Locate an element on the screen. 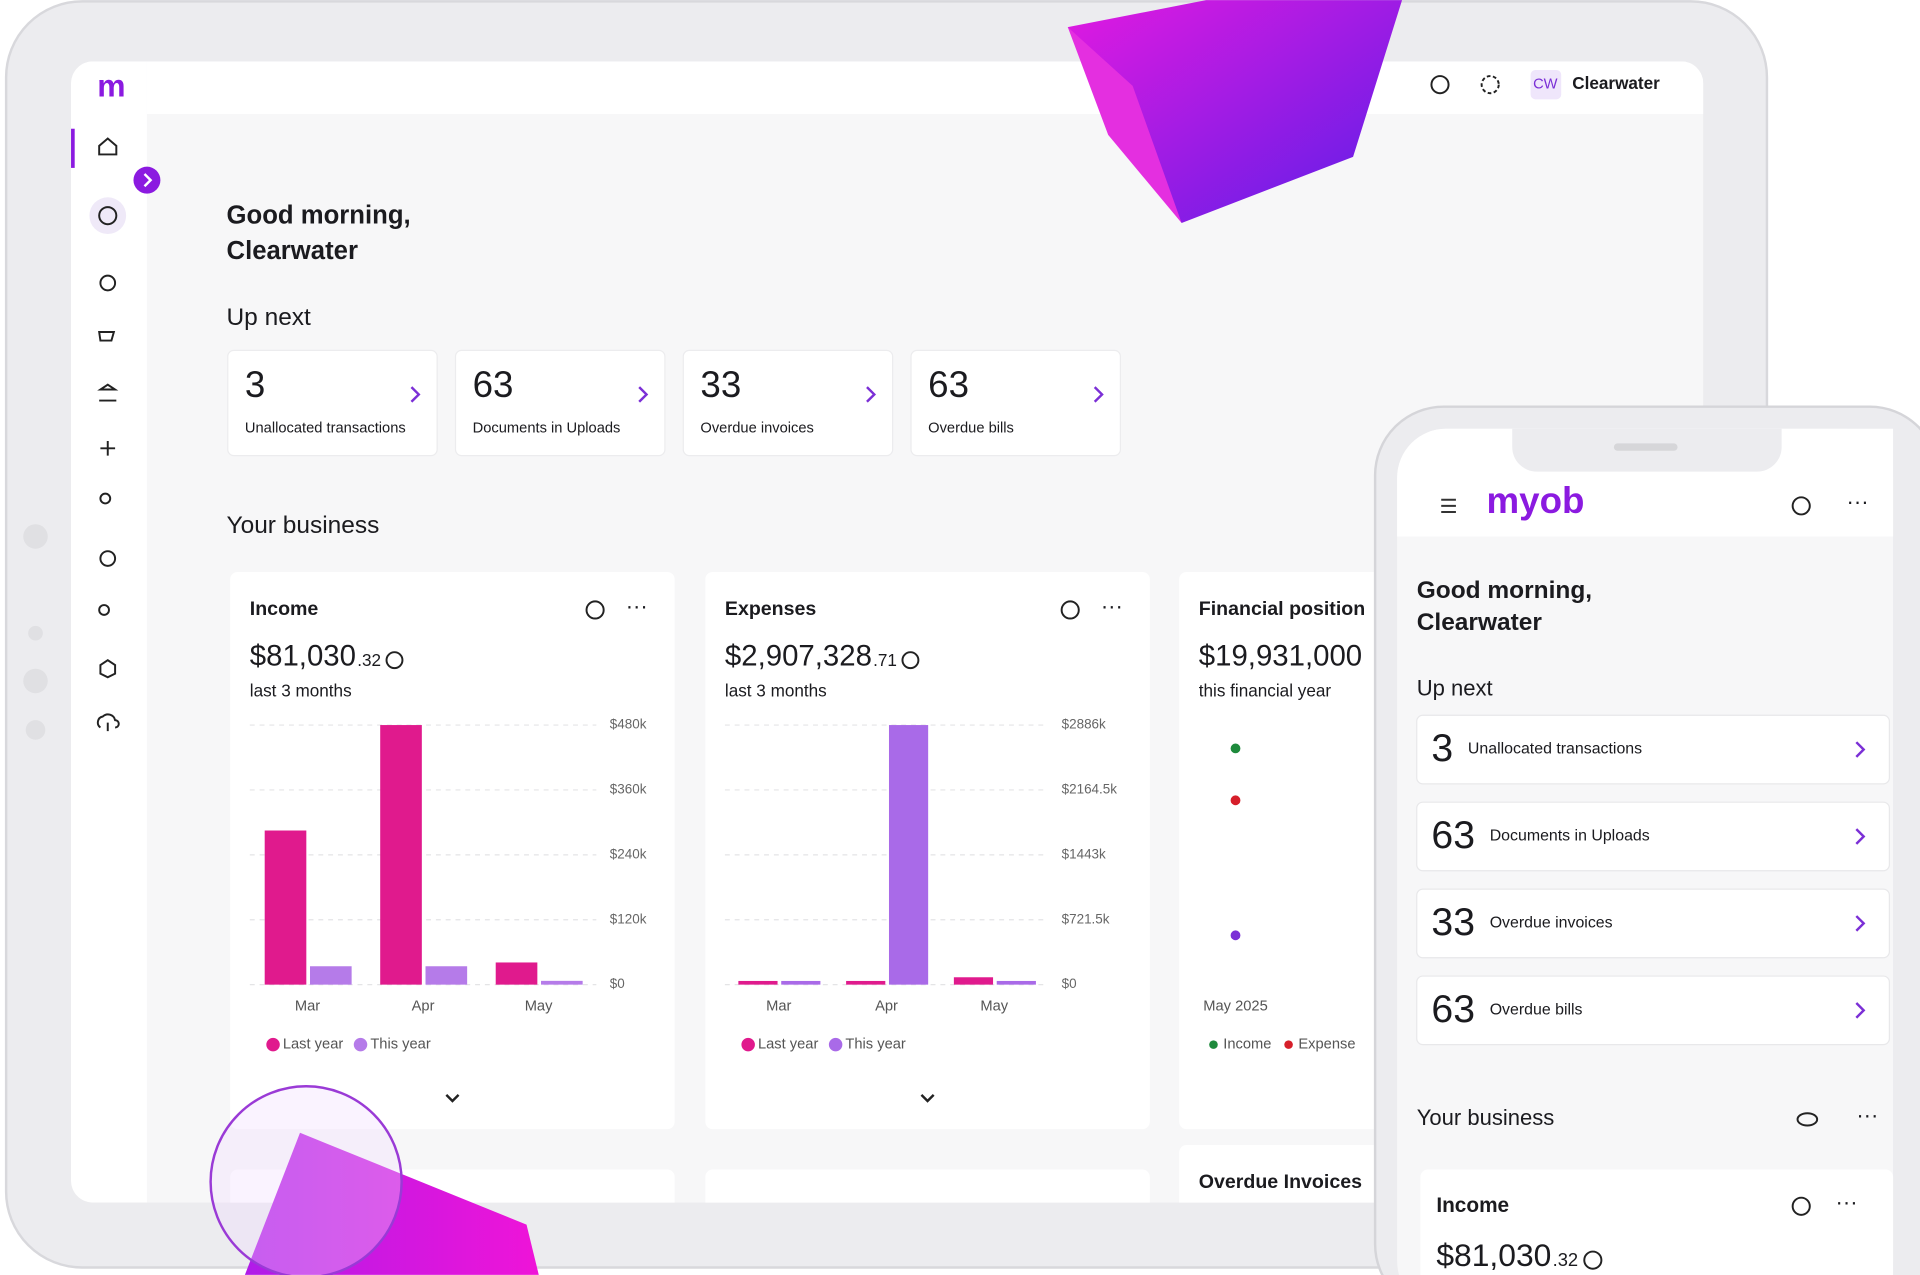  nav-contacts is located at coordinates (104, 610).